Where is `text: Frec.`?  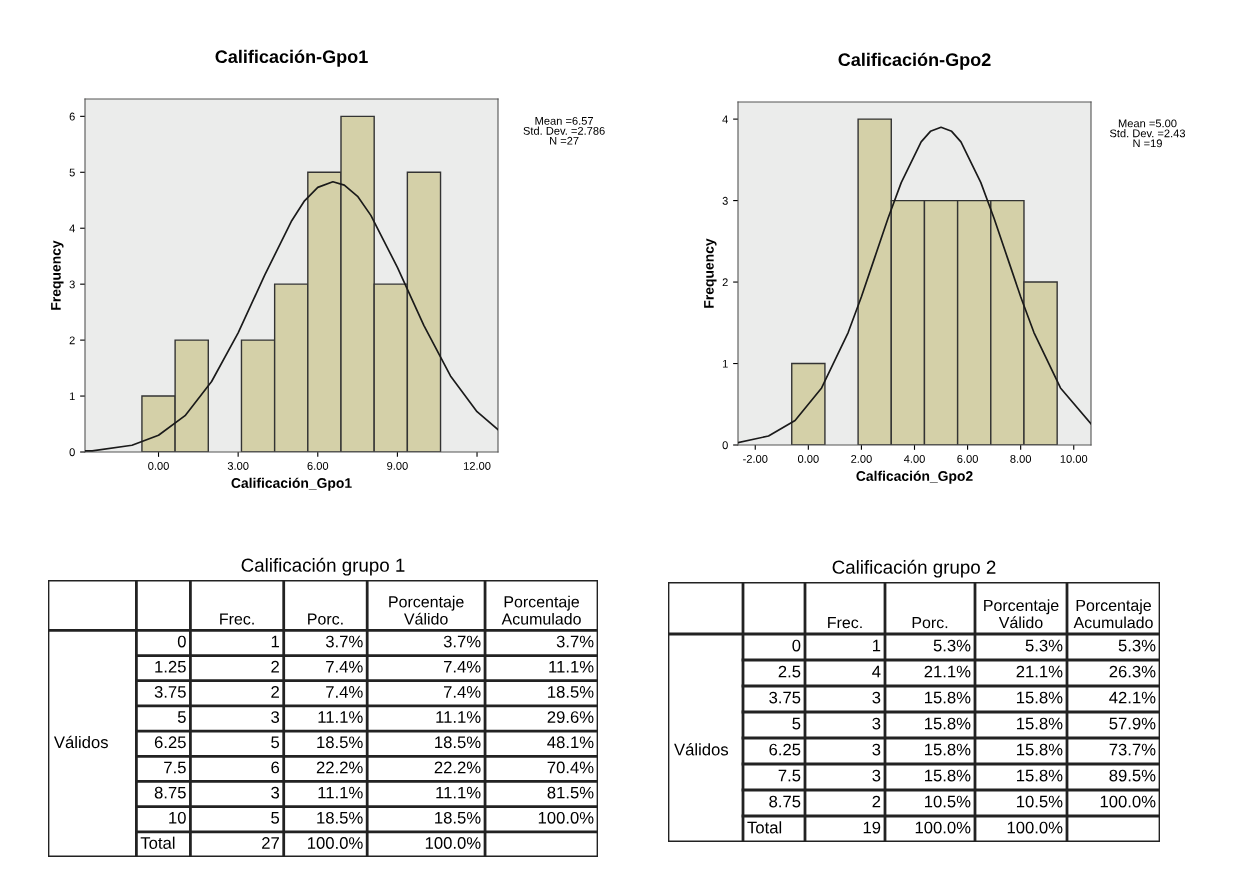 text: Frec. is located at coordinates (237, 619).